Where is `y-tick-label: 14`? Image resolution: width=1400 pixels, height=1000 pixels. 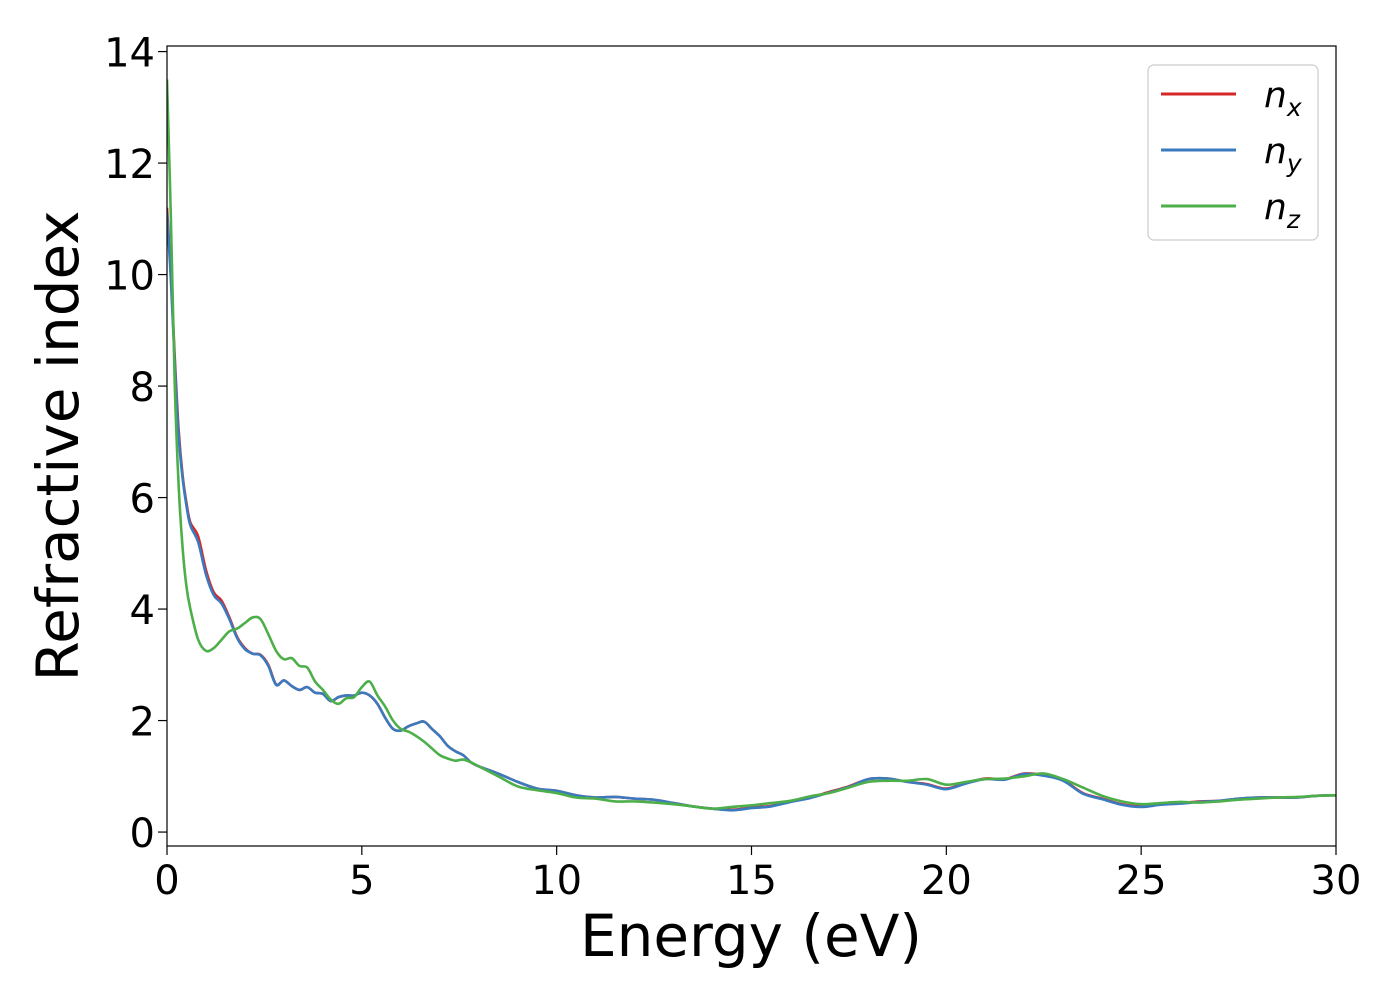 y-tick-label: 14 is located at coordinates (129, 54).